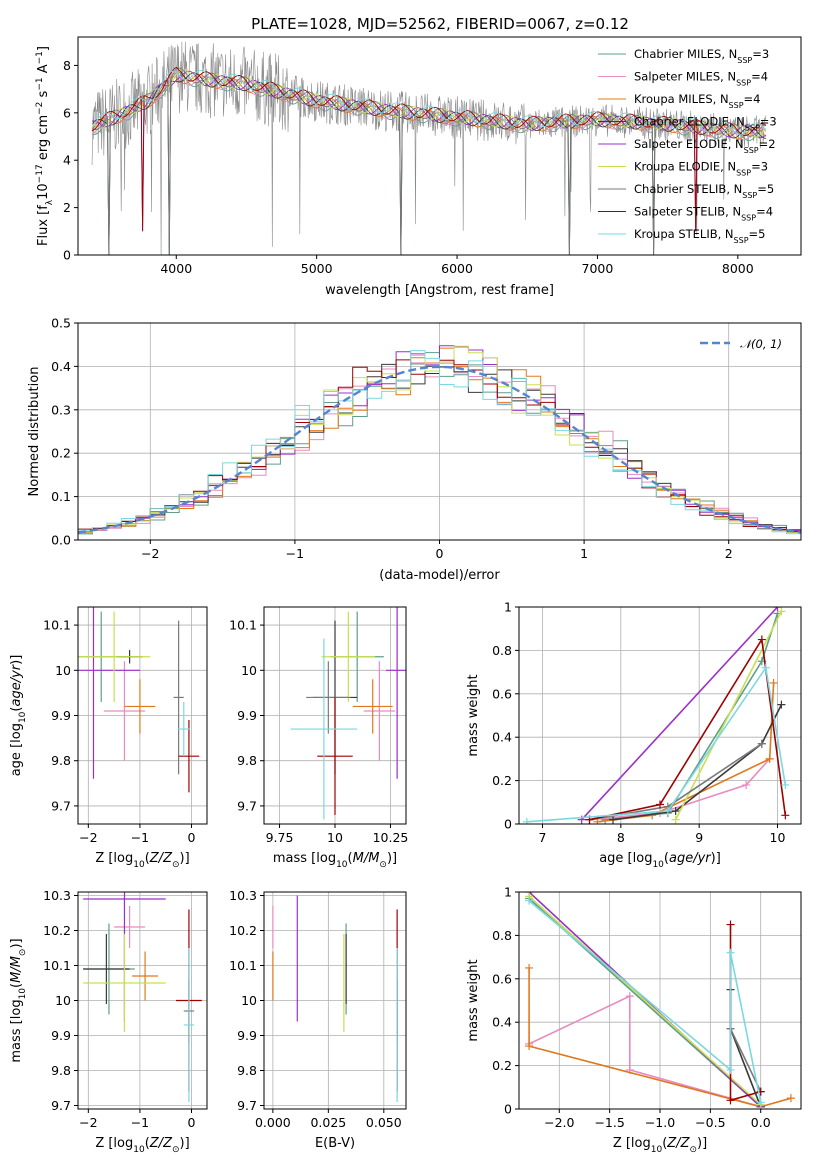 This screenshot has height=1170, width=819. I want to click on legend-eq: =2, so click(767, 144).